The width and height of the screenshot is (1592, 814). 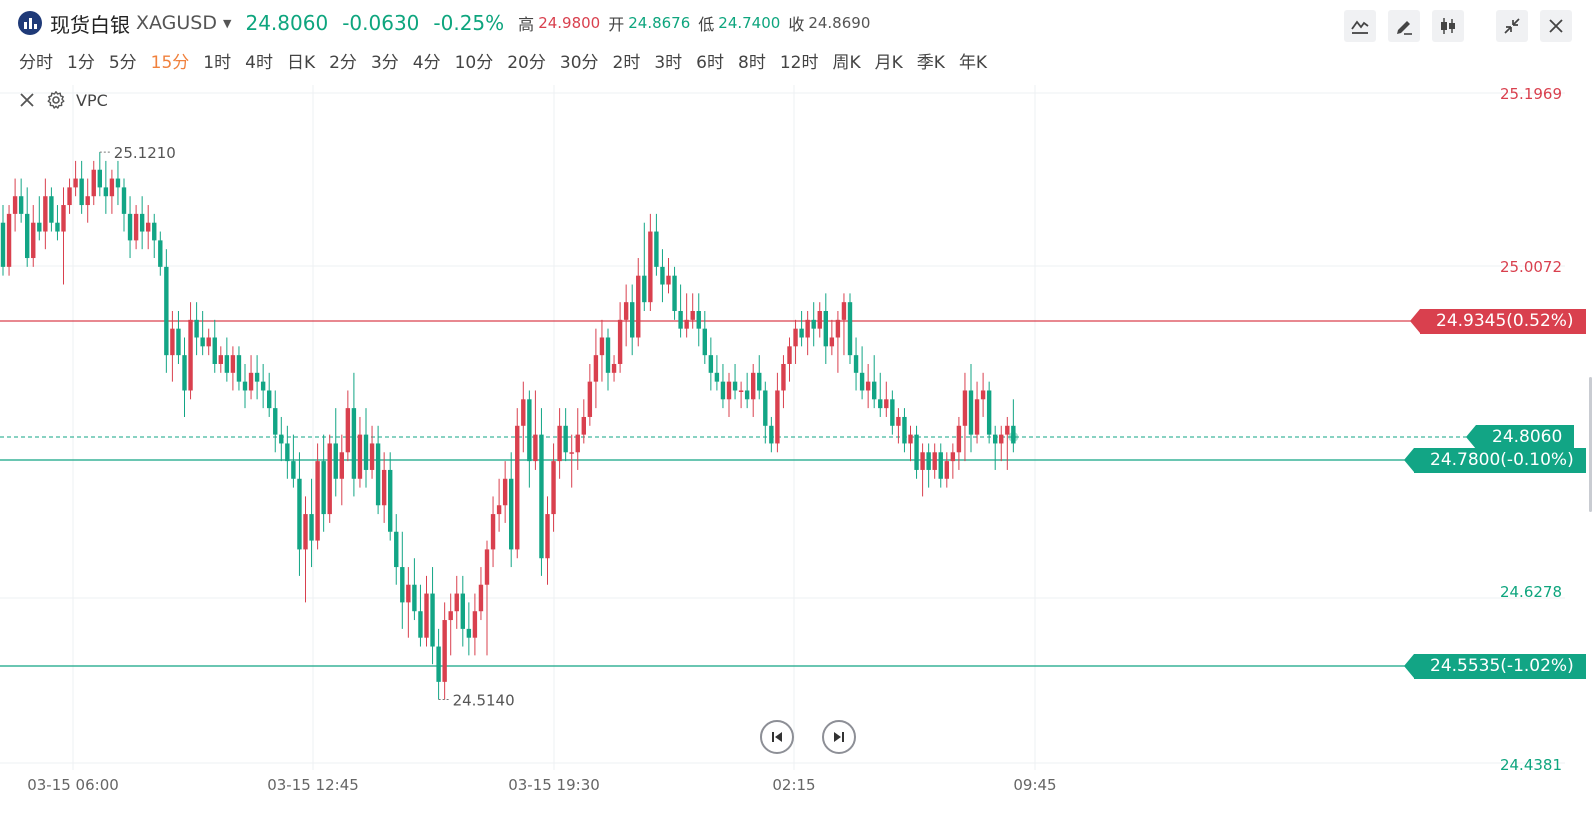 I want to click on low-marker-label: 24.5140, so click(x=484, y=701).